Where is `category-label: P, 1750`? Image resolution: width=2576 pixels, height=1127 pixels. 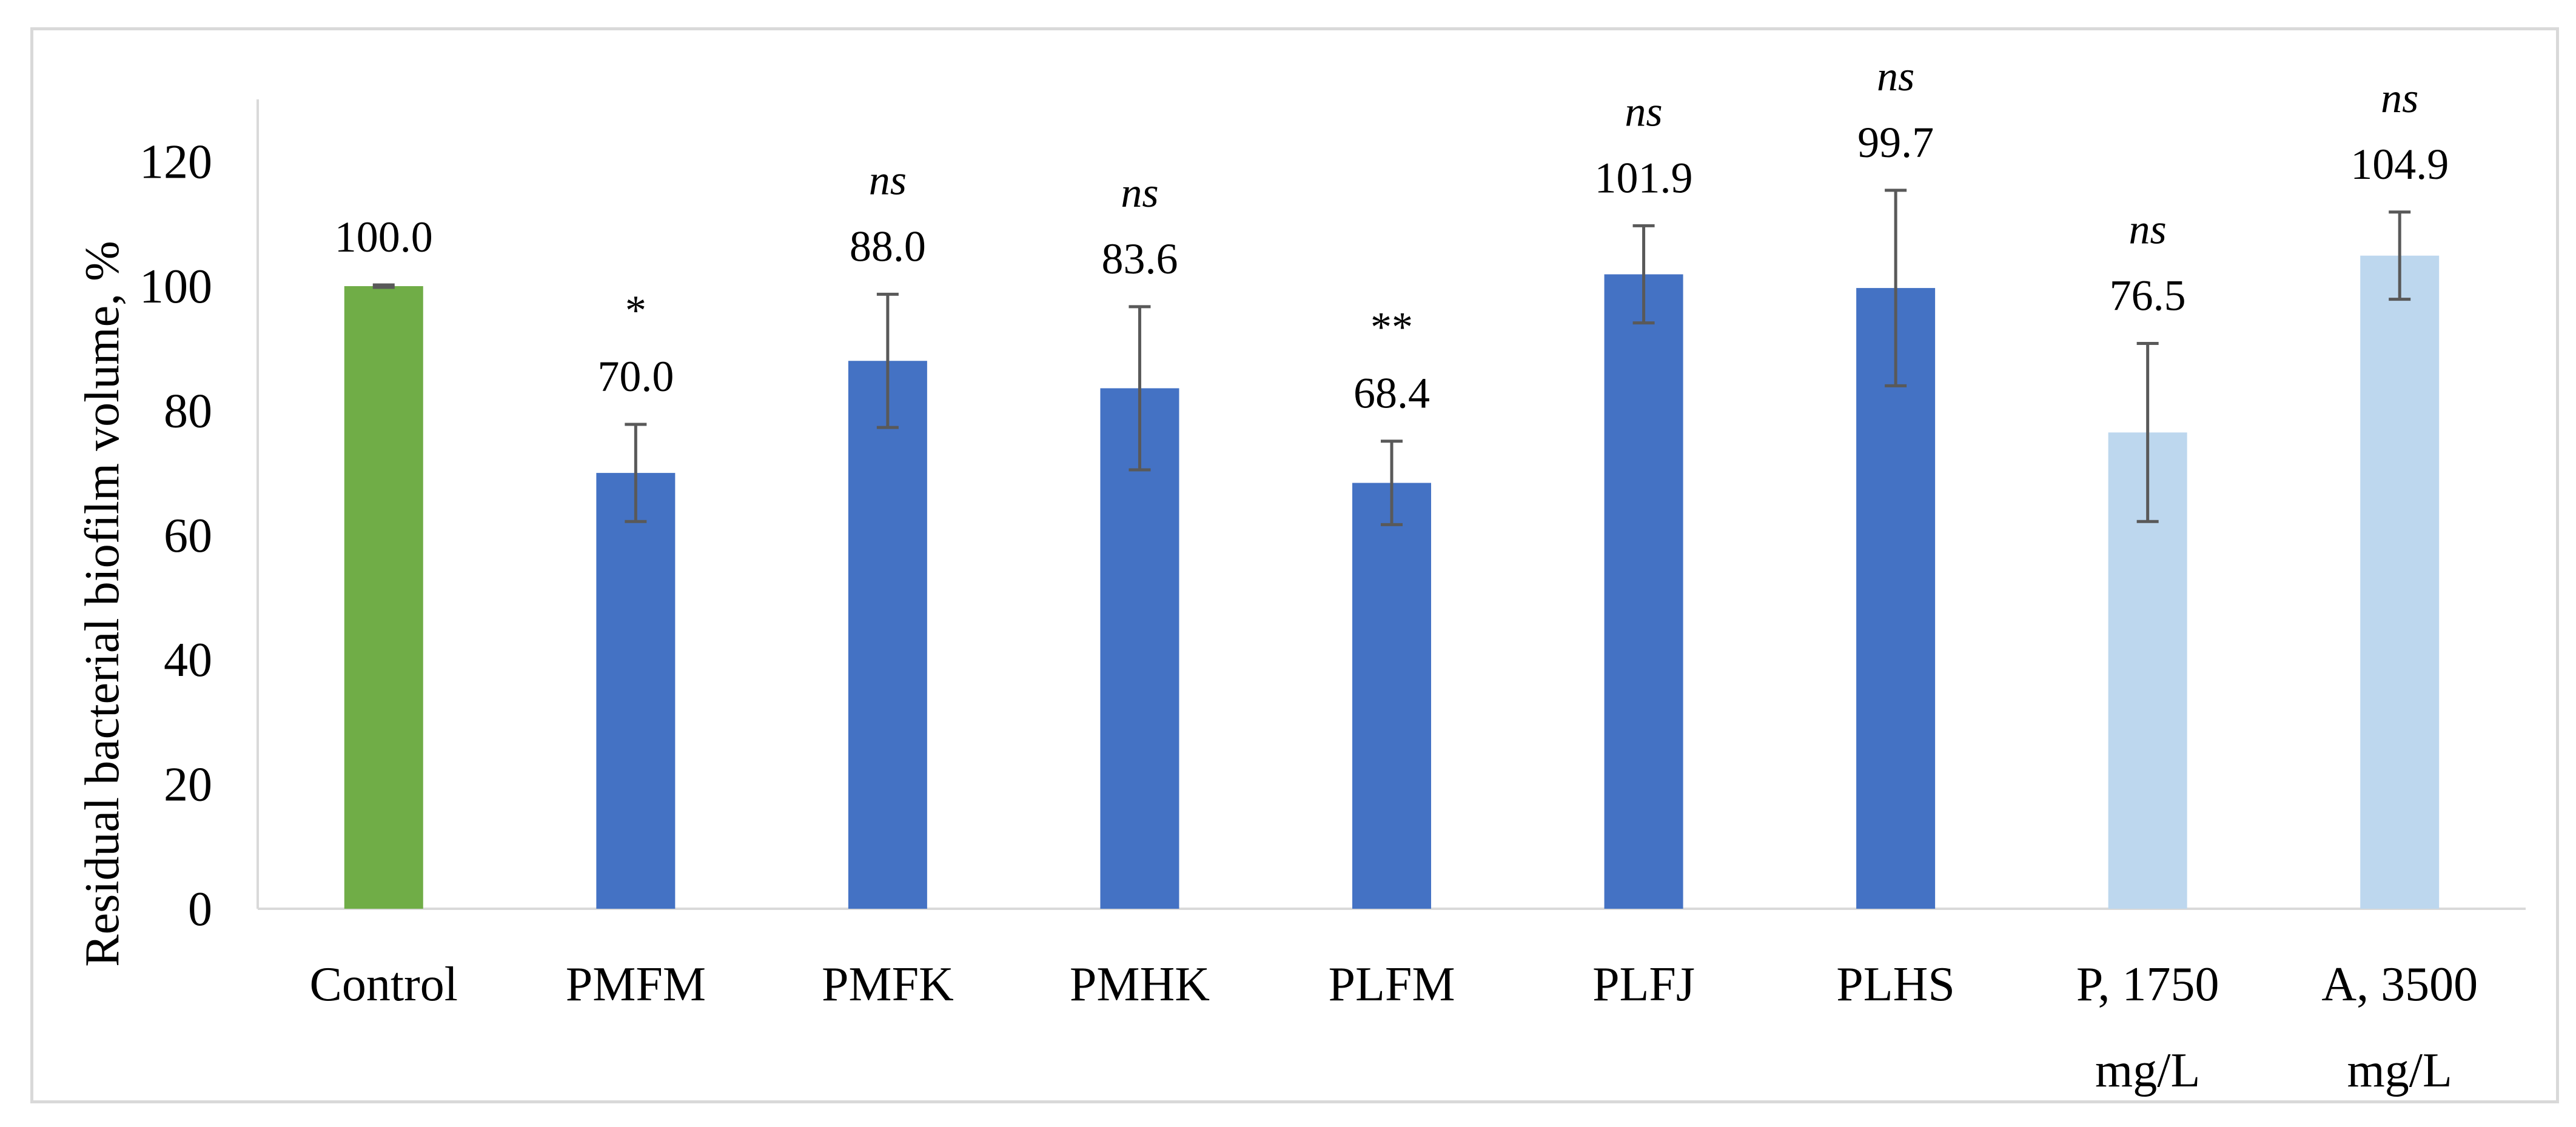
category-label: P, 1750 is located at coordinates (2147, 985).